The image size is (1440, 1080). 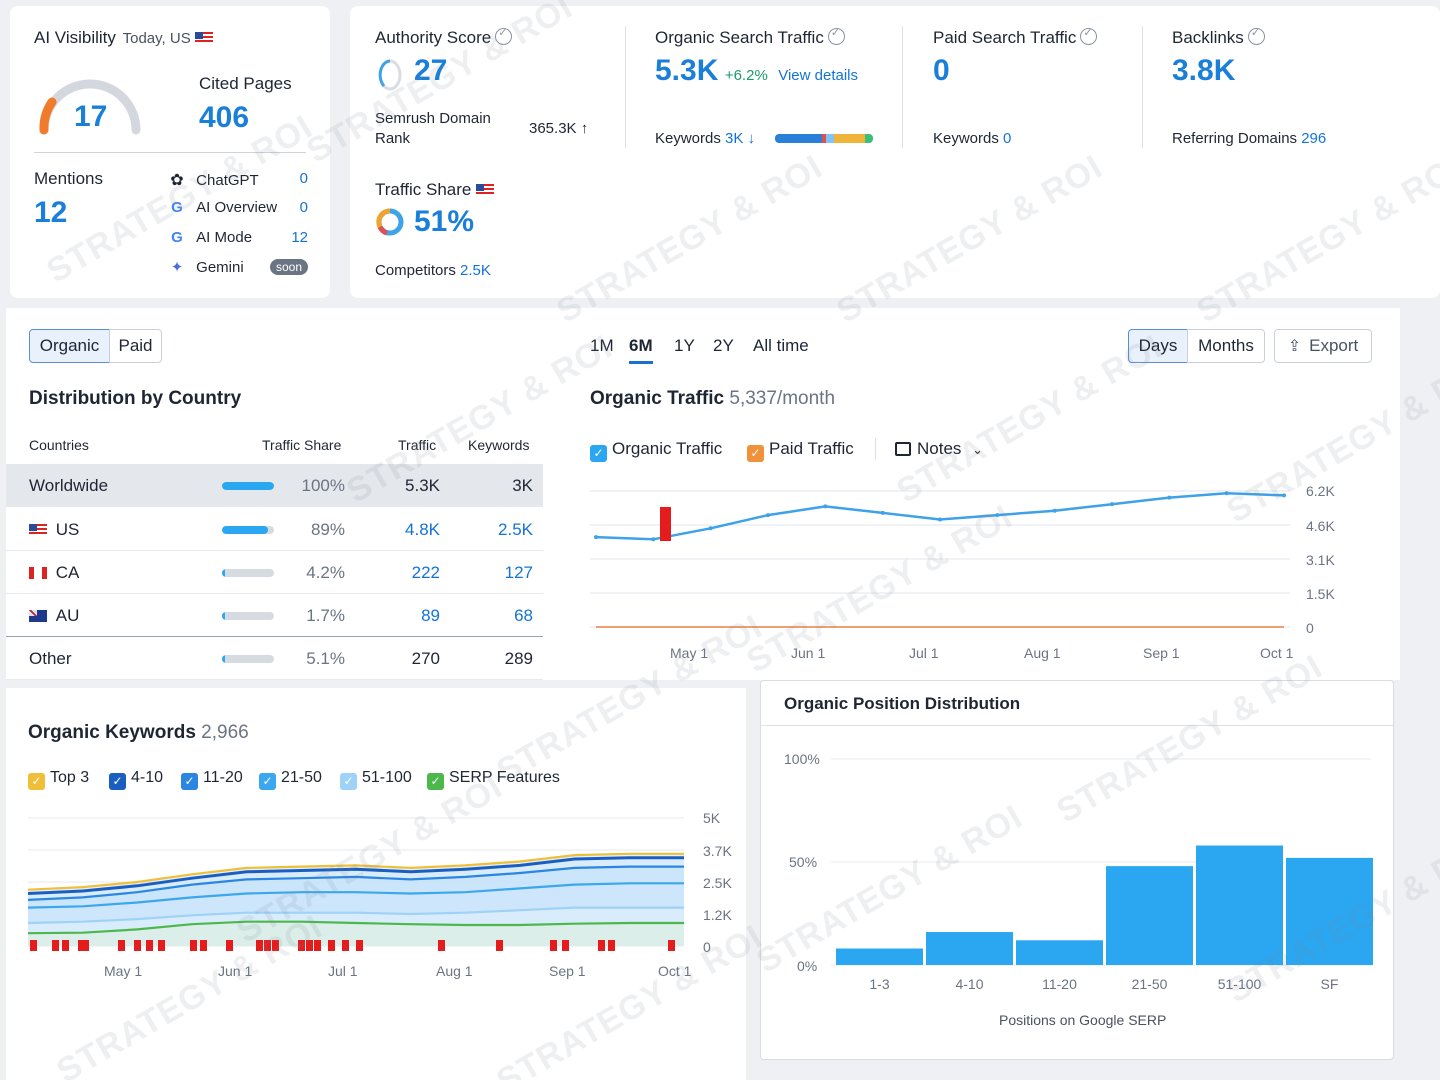 I want to click on period-tab-1y: 1Y, so click(x=684, y=345).